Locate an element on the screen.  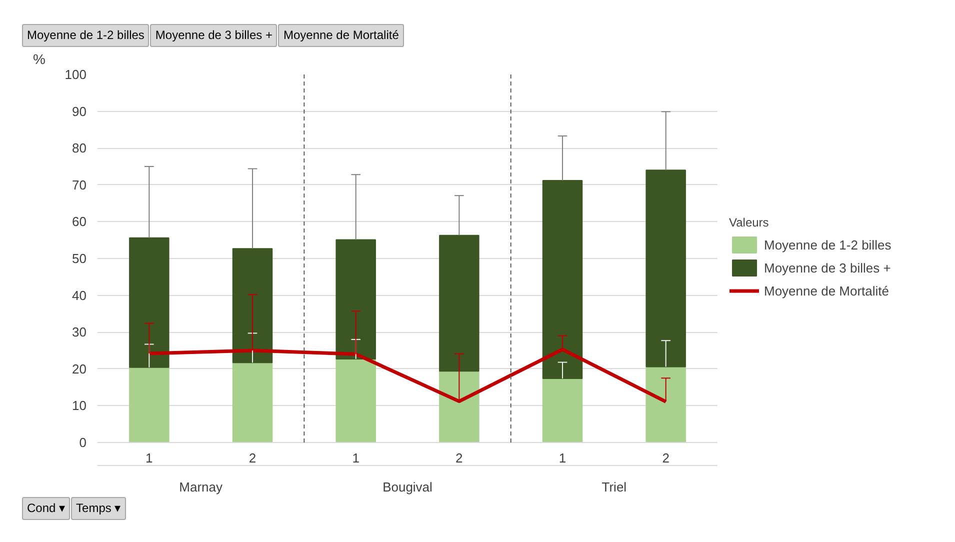
y-tick-label: 50 is located at coordinates (79, 258).